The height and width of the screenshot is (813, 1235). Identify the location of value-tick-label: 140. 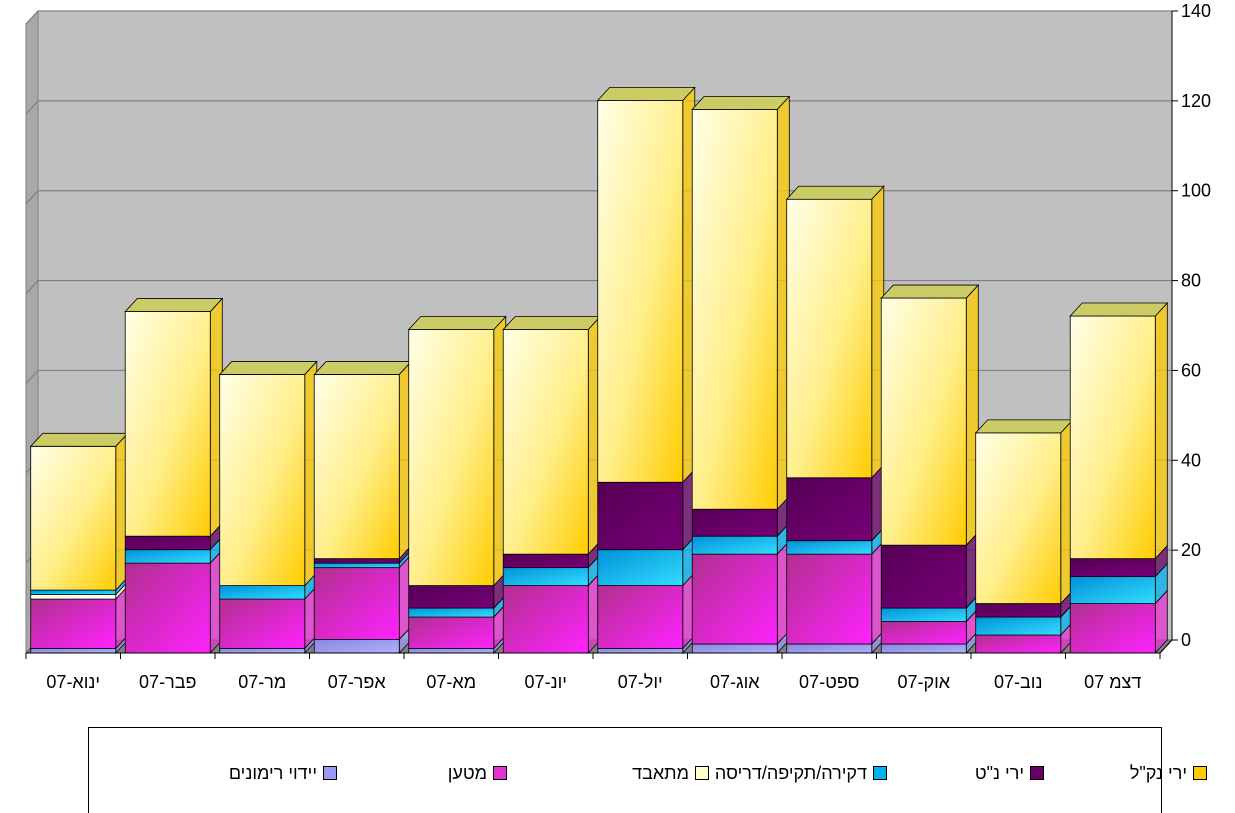
(1196, 11).